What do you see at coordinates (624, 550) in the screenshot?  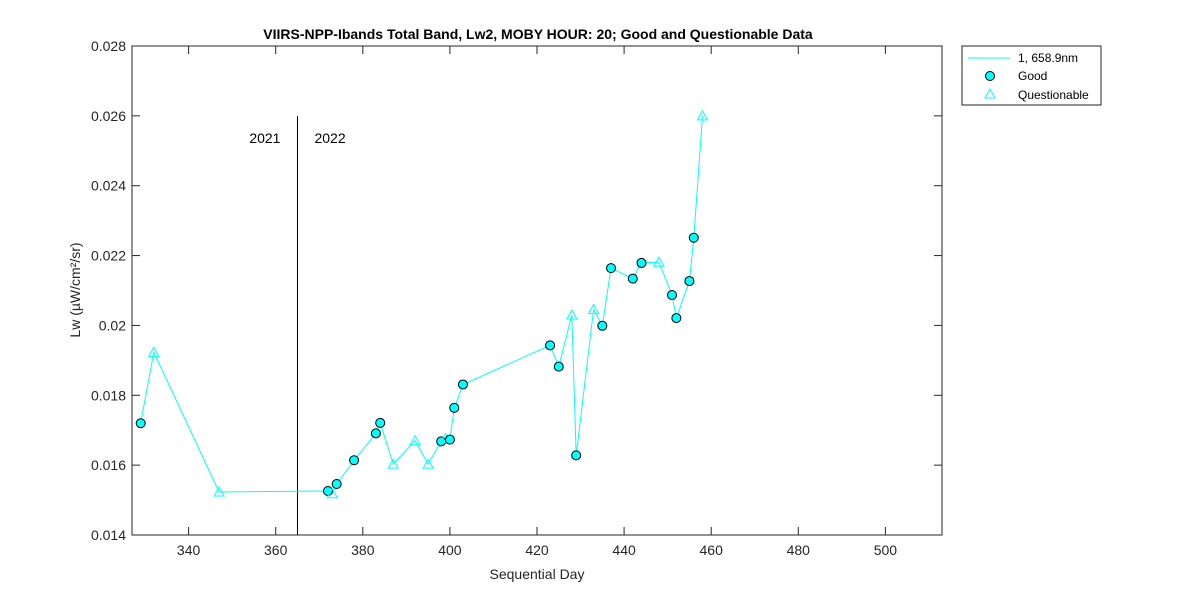 I see `x-tick-label: 440` at bounding box center [624, 550].